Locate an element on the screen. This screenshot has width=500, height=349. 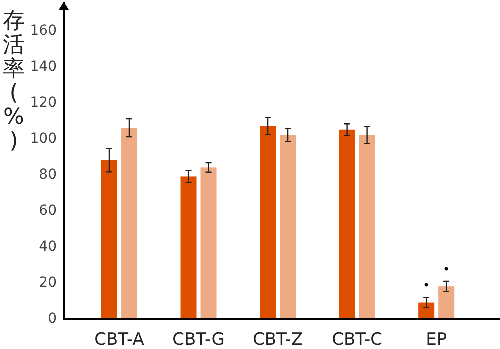
x-tick-label: CBT-C is located at coordinates (357, 339).